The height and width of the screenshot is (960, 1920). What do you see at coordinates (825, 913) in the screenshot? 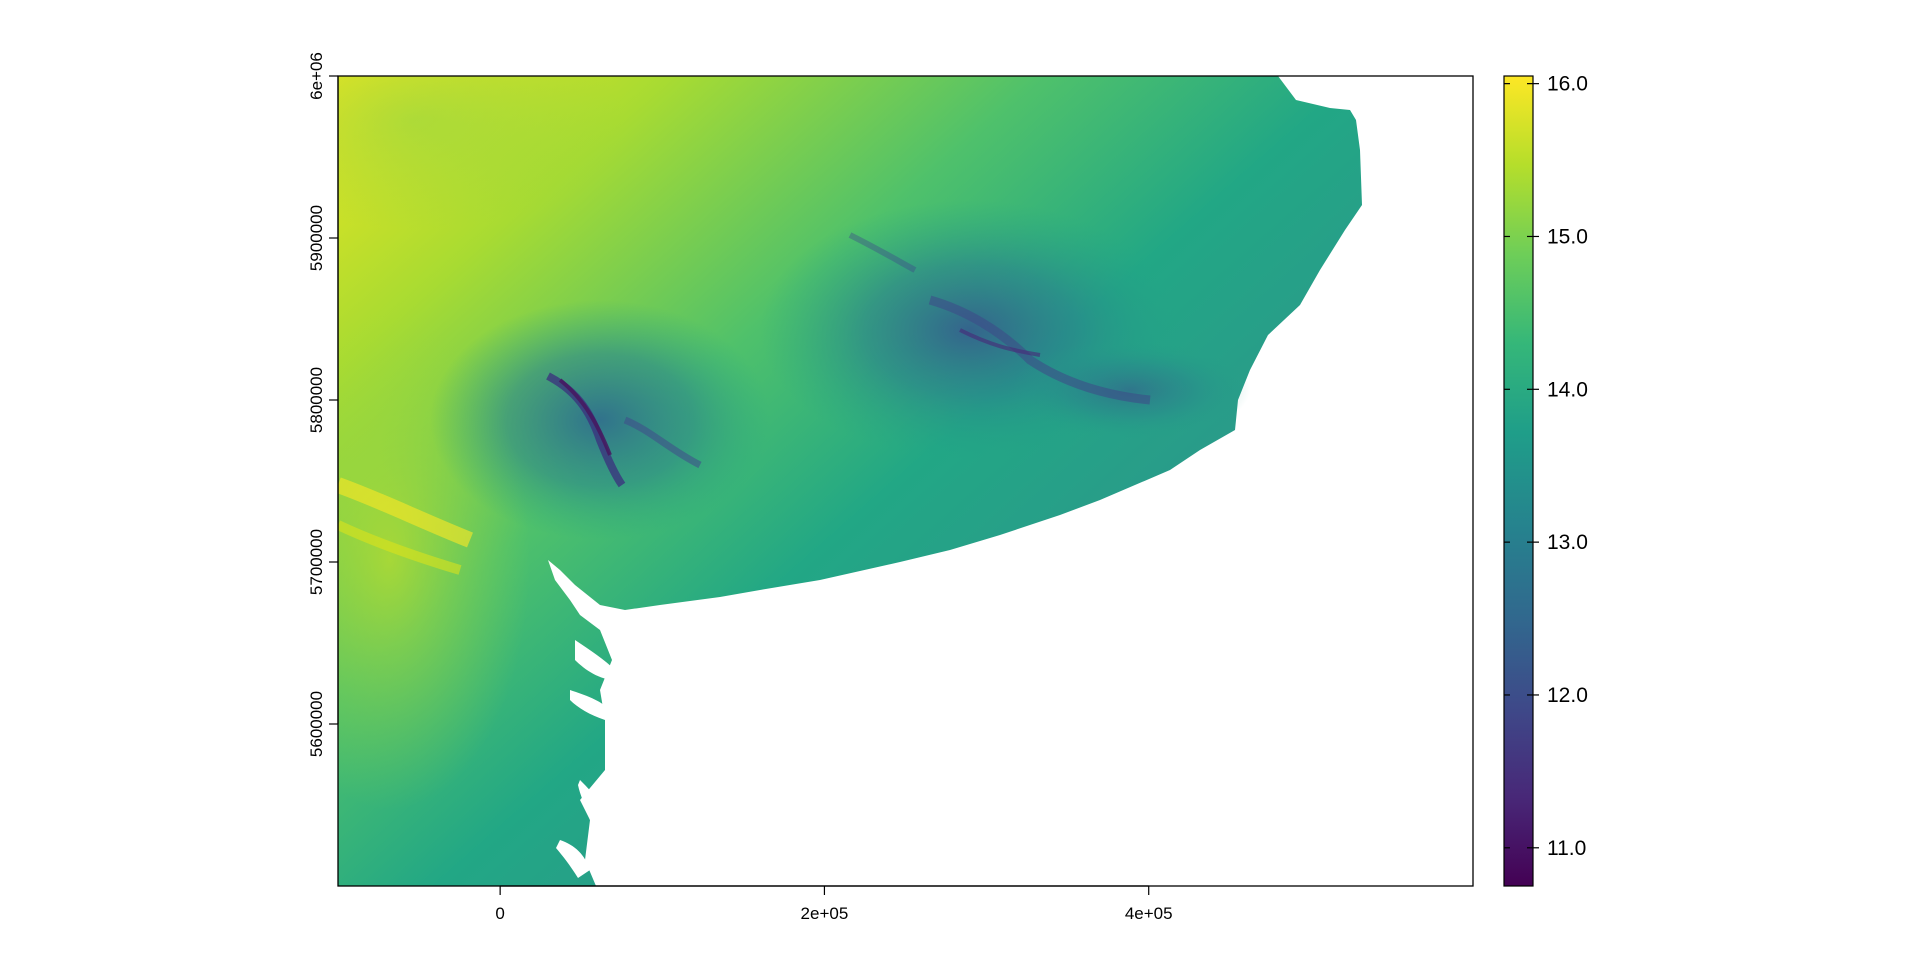
I see `x-tick-label: 2e+05` at bounding box center [825, 913].